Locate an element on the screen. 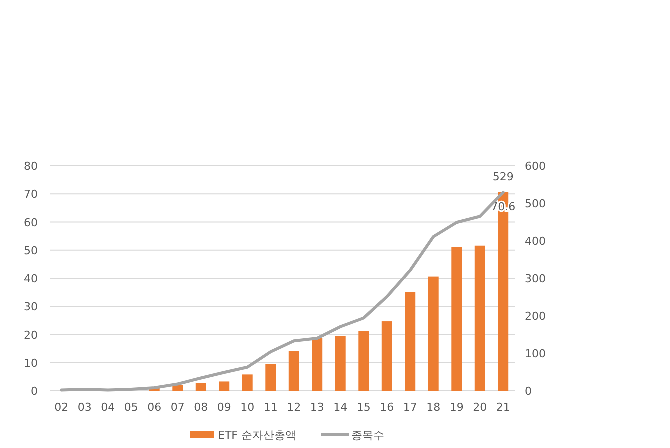 This screenshot has height=448, width=670. x-tick-label: 03 is located at coordinates (85, 407).